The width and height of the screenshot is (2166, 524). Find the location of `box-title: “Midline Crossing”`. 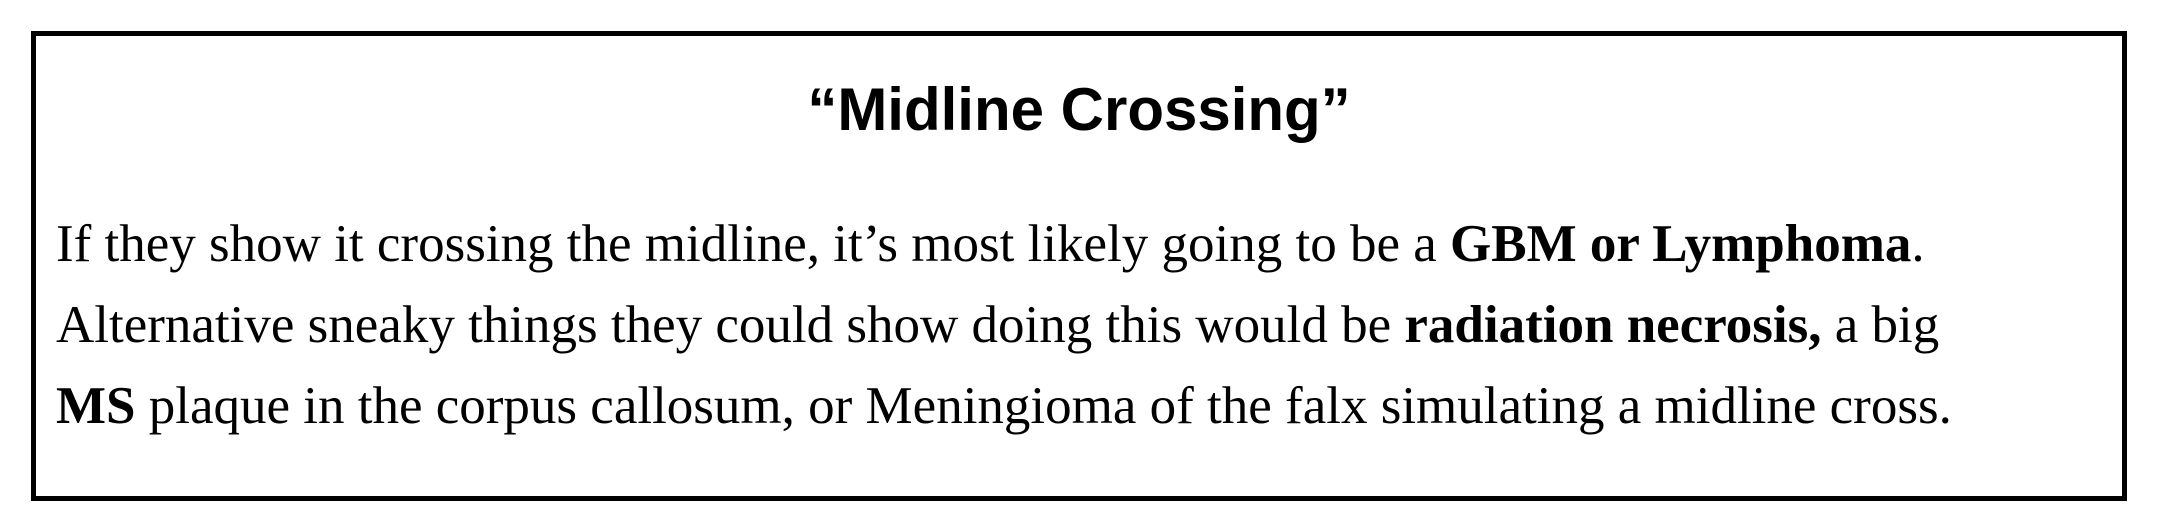

box-title: “Midline Crossing” is located at coordinates (1079, 109).